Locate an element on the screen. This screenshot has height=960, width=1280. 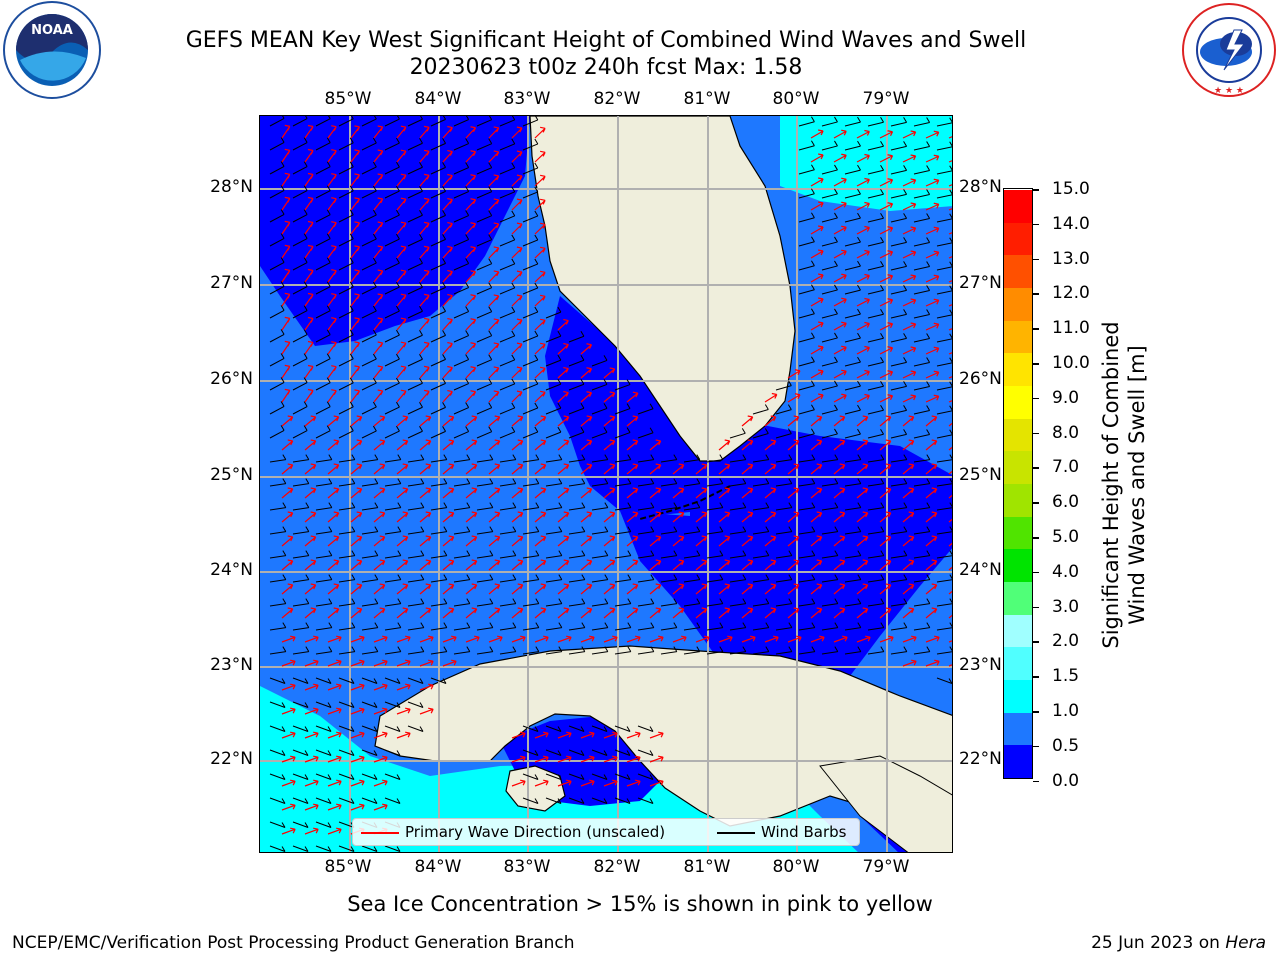
cuba-landmass is located at coordinates (663, 748).